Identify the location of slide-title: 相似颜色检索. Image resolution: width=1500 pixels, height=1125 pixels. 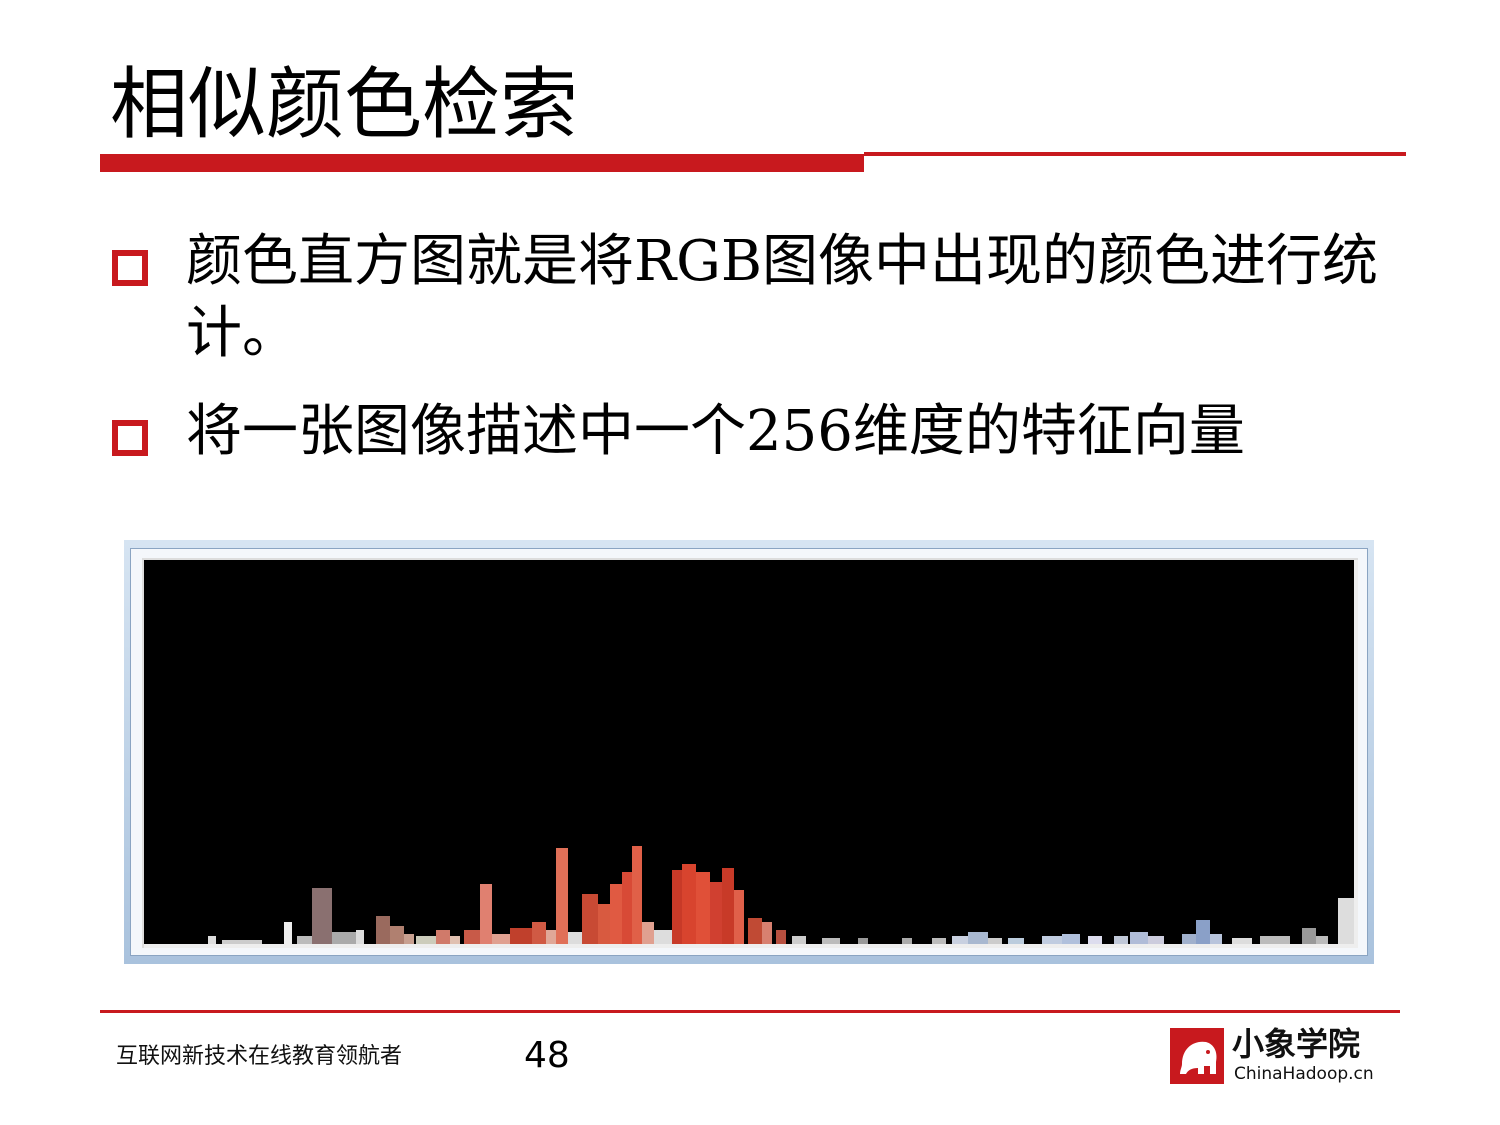
(344, 105).